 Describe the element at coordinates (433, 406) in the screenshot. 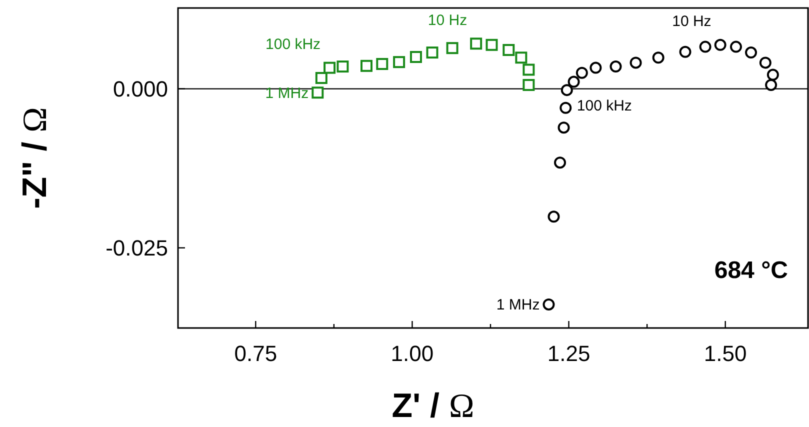

I see `x-axis-title: Z' / Ω` at that location.